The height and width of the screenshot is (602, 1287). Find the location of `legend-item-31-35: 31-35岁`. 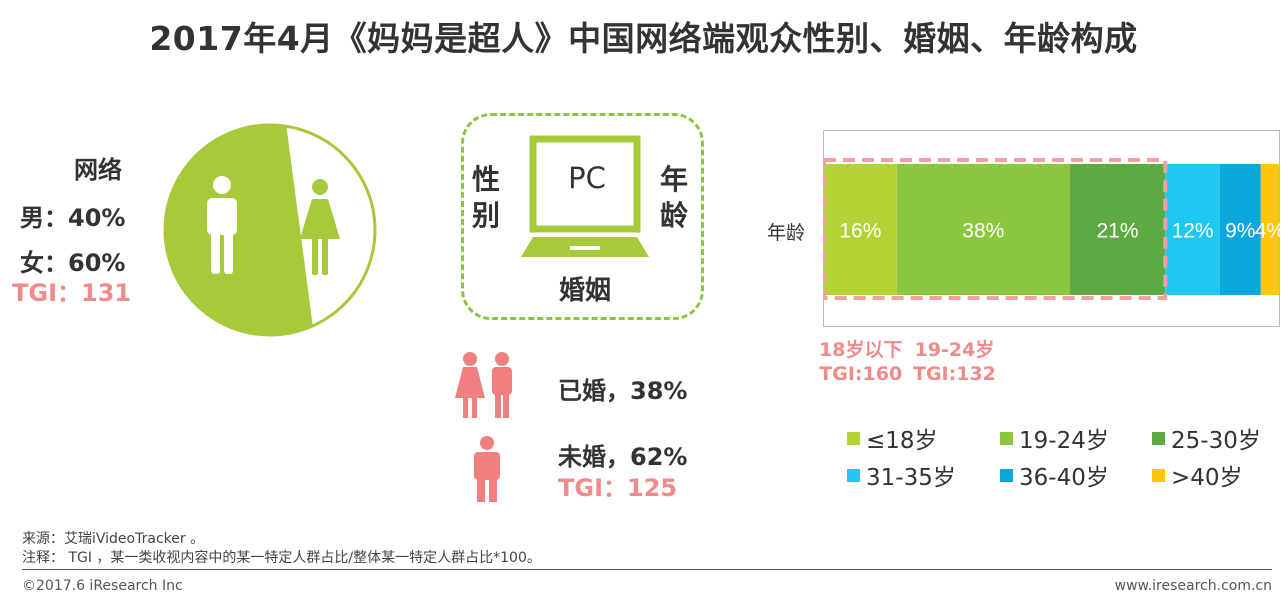

legend-item-31-35: 31-35岁 is located at coordinates (901, 475).